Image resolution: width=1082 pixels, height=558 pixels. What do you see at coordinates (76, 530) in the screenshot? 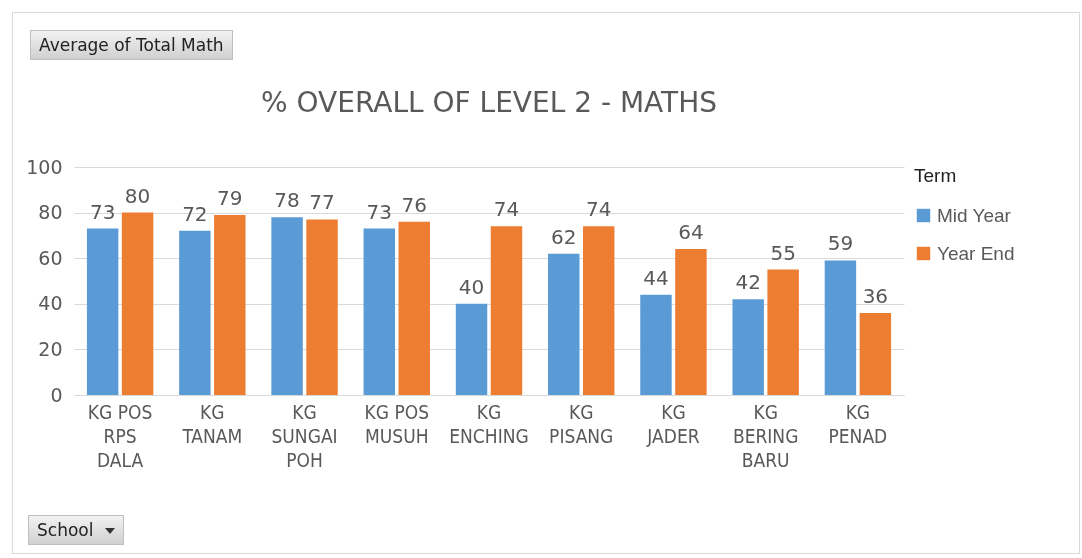
I see `x-axis-title: School` at bounding box center [76, 530].